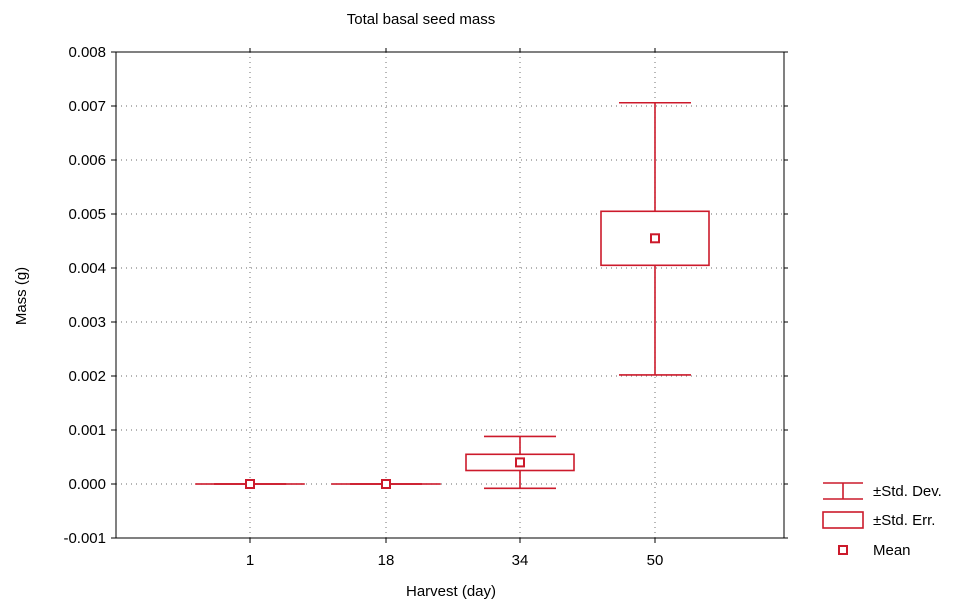 This screenshot has height=611, width=965. Describe the element at coordinates (87, 160) in the screenshot. I see `y-tick-label: 0.006` at that location.